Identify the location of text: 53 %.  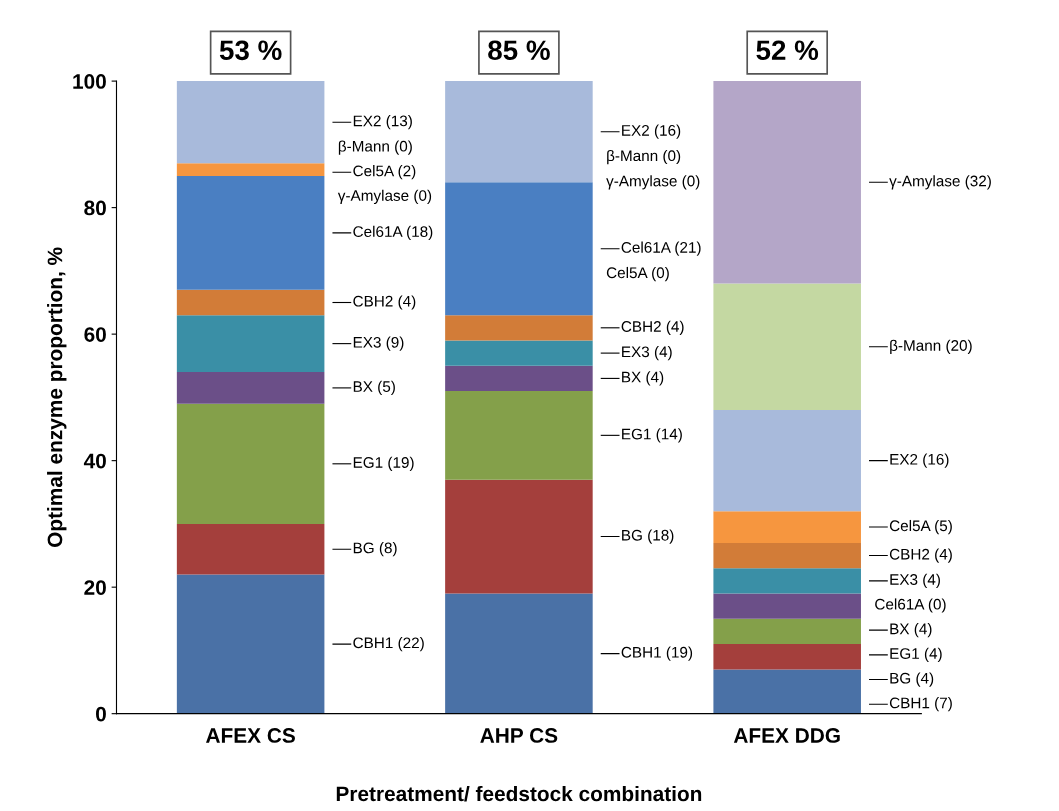
(250, 50).